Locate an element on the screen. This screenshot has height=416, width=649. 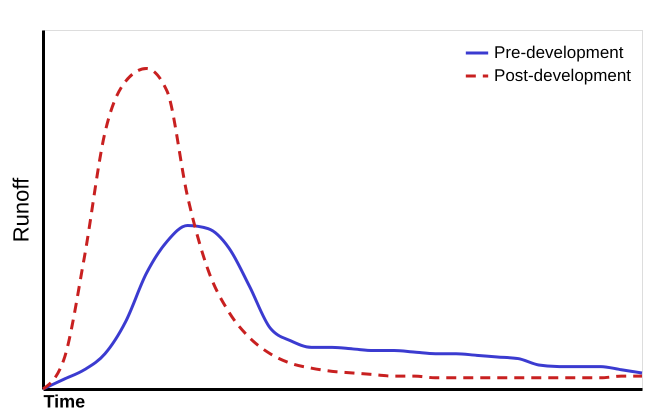
legend-label: Post-development is located at coordinates (563, 75).